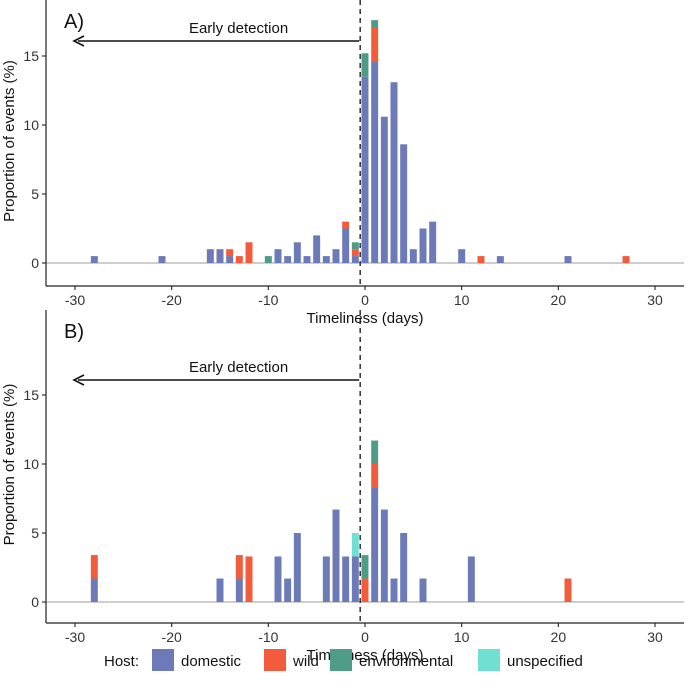 The height and width of the screenshot is (699, 700). What do you see at coordinates (341, 660) in the screenshot?
I see `legend-swatch-environmental` at bounding box center [341, 660].